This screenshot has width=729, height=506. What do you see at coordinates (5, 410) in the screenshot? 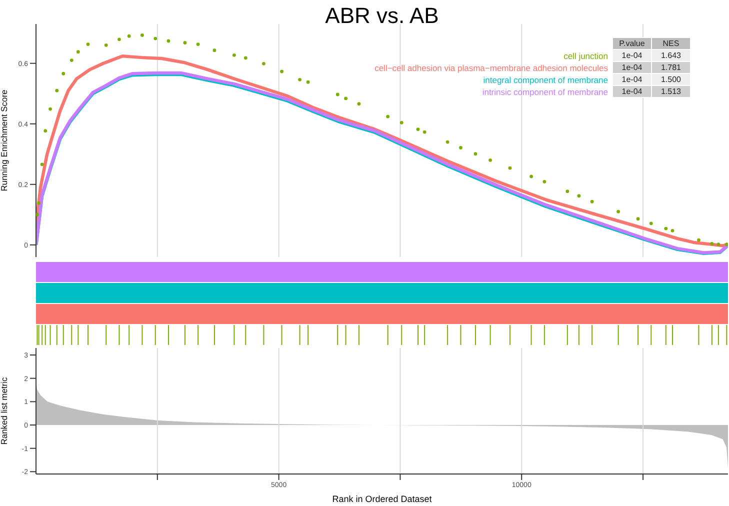
I see `y-axis-title: Ranked list metric` at bounding box center [5, 410].